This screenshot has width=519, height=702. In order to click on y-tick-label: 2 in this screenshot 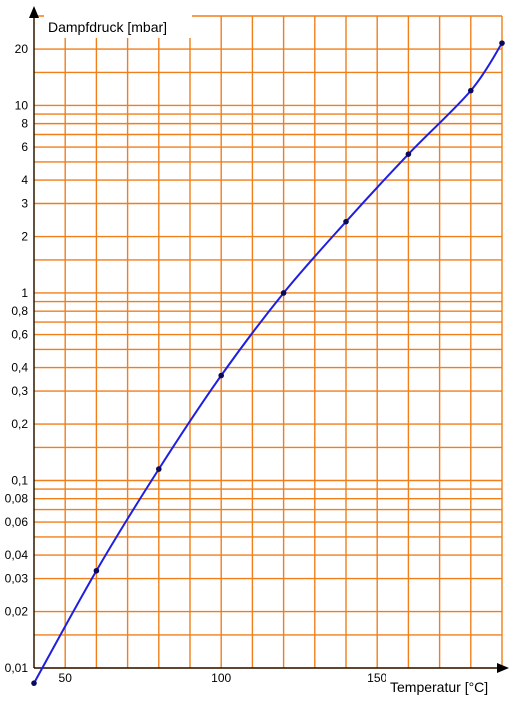, I will do `click(24, 237)`.